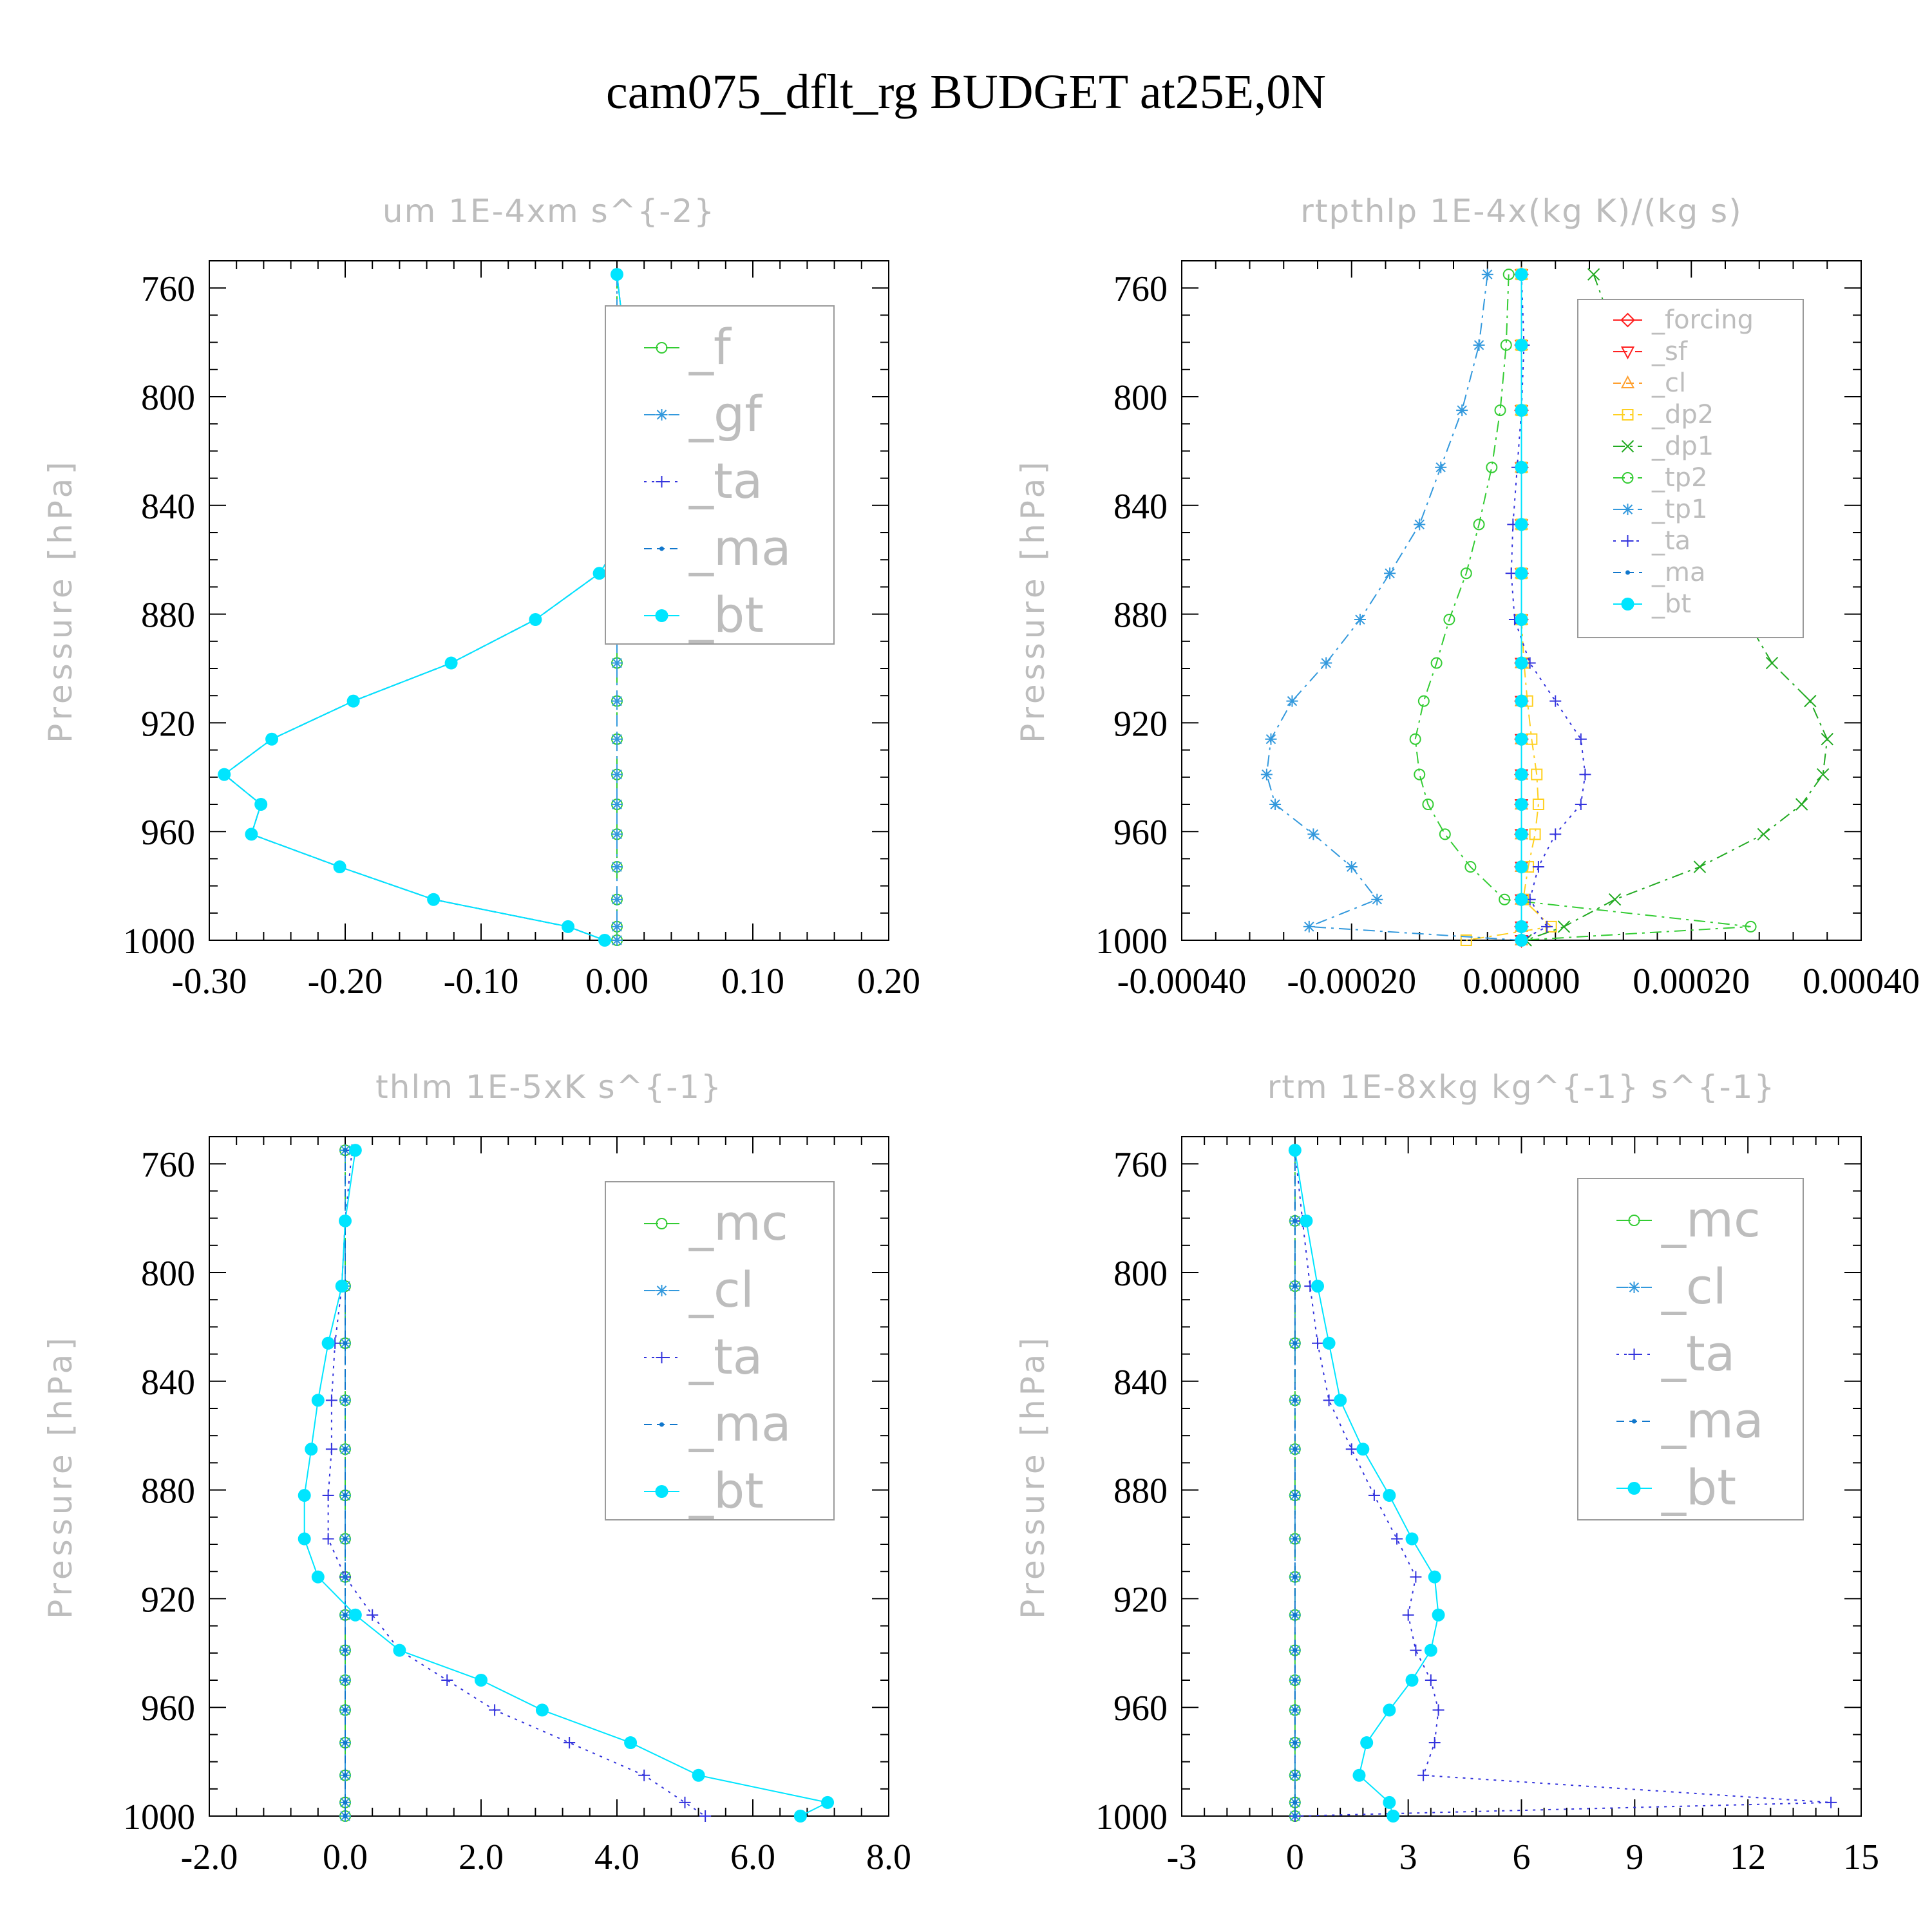  I want to click on x-tick-label: -0.00040, so click(1182, 981).